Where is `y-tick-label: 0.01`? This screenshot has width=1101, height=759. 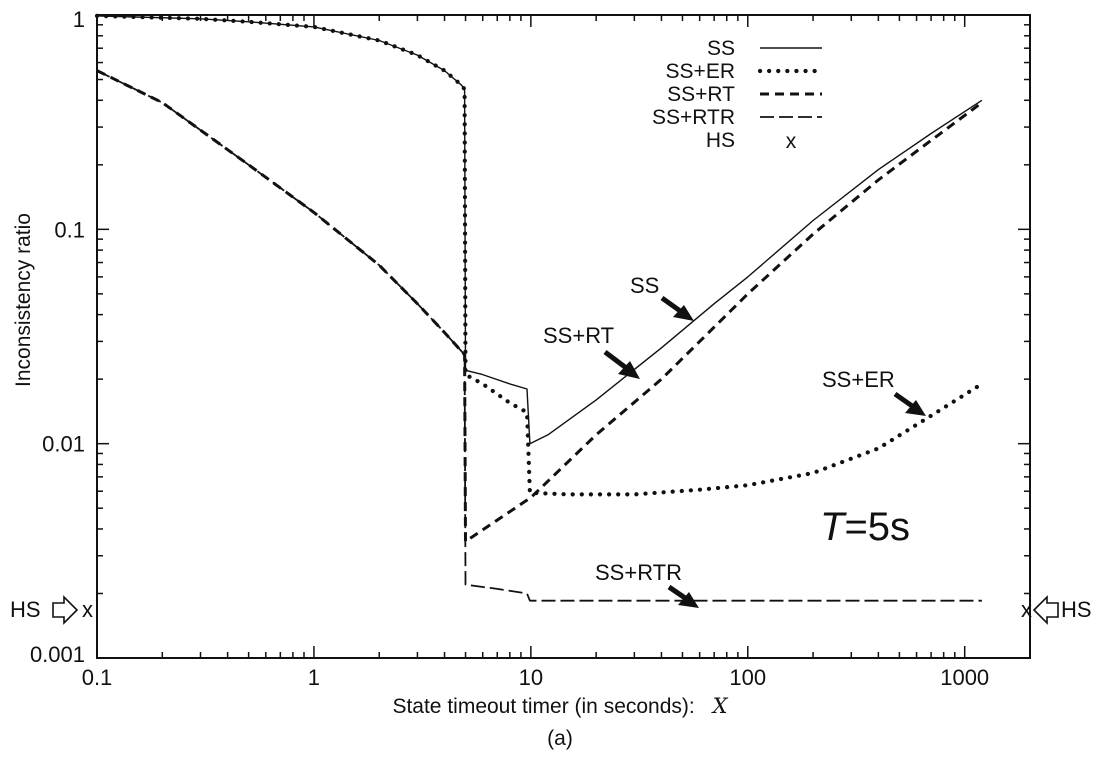 y-tick-label: 0.01 is located at coordinates (63, 444).